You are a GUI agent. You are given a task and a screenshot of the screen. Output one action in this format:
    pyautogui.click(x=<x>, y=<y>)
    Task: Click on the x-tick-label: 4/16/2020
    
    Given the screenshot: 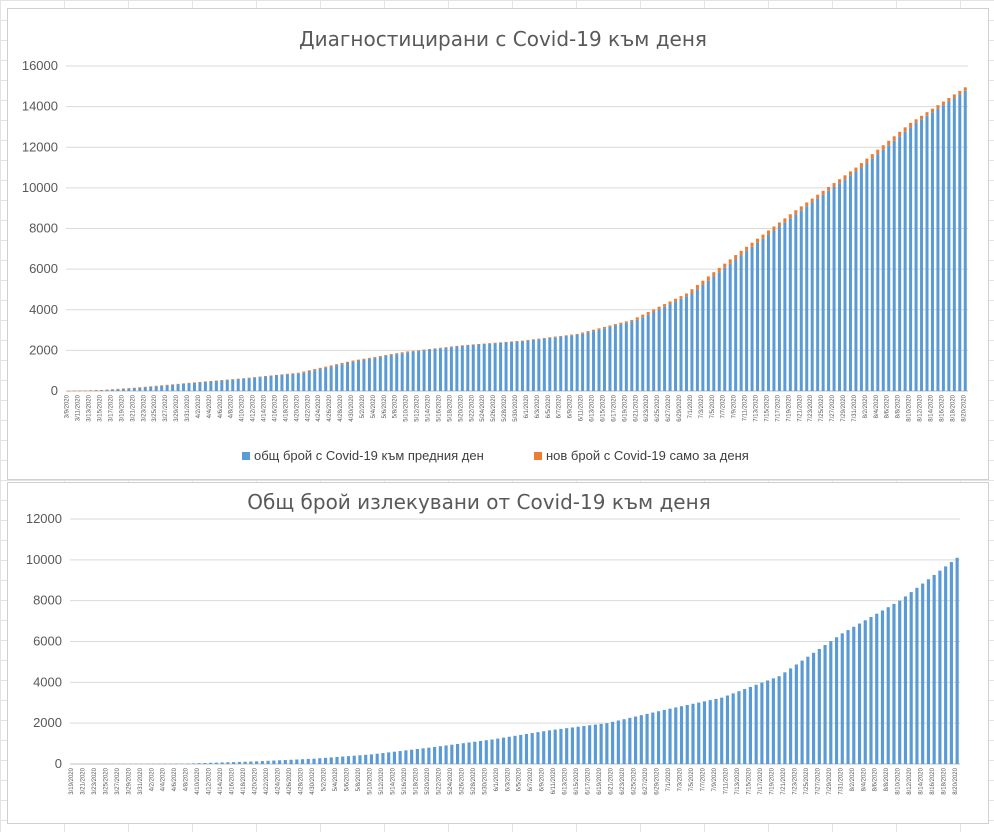 What is the action you would take?
    pyautogui.click(x=275, y=407)
    